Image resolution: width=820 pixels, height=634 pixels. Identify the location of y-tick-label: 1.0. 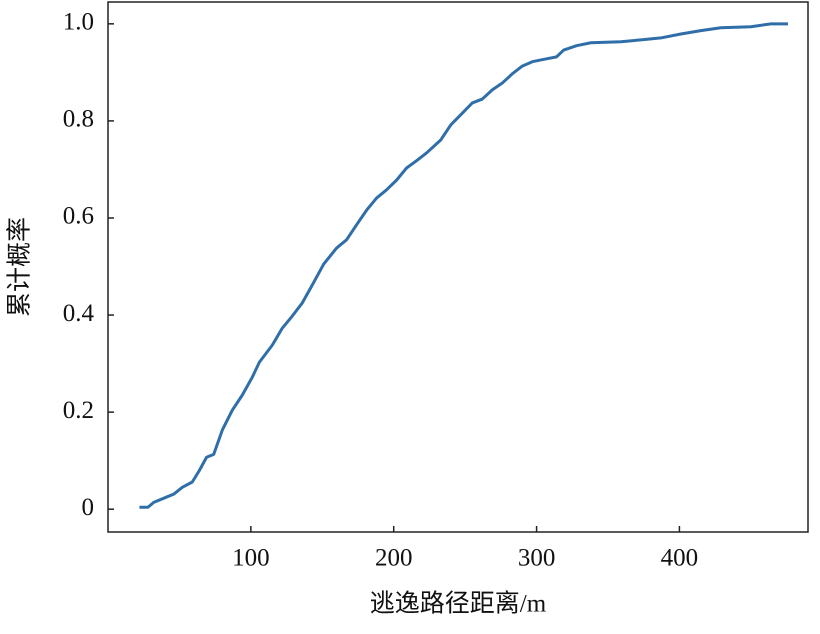
(78, 22).